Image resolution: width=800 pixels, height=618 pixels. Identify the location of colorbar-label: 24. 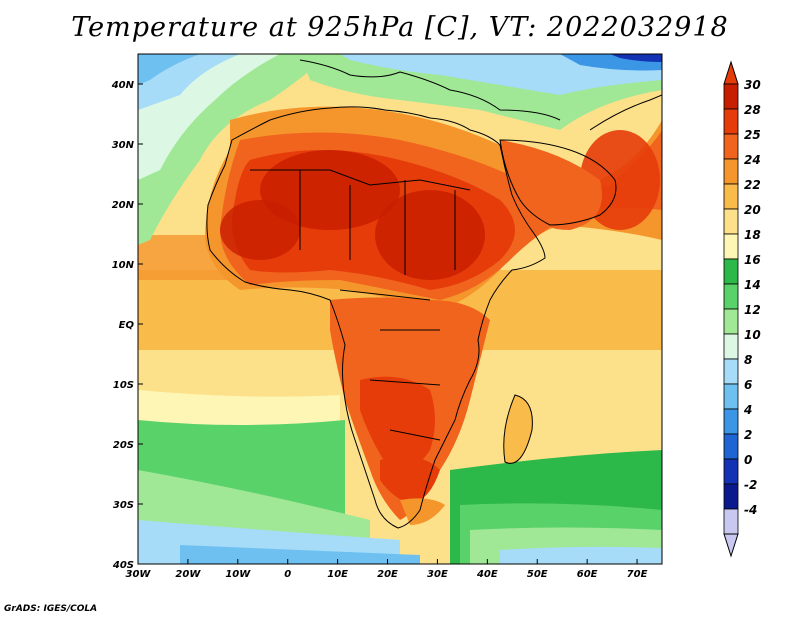
(752, 160).